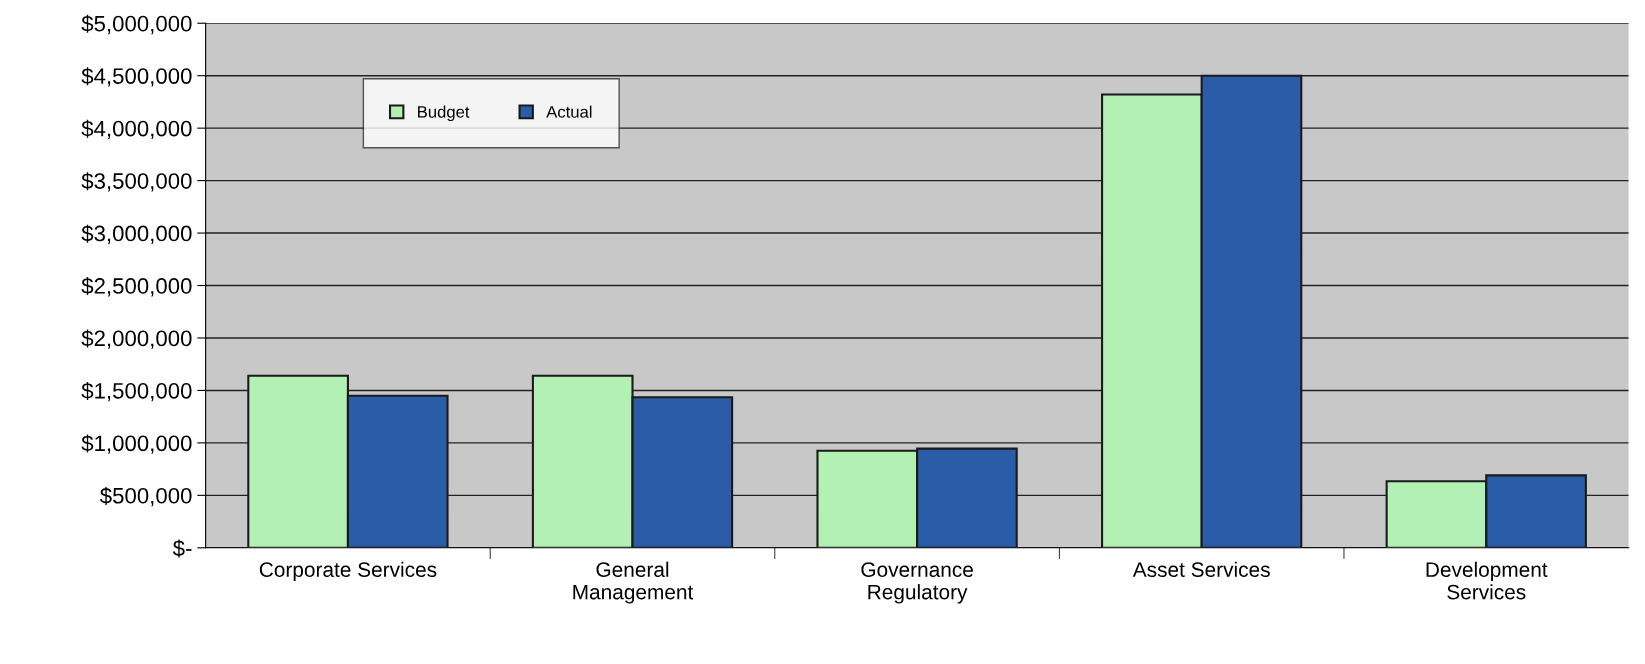 Image resolution: width=1645 pixels, height=664 pixels. Describe the element at coordinates (569, 111) in the screenshot. I see `legend-label: Actual` at that location.